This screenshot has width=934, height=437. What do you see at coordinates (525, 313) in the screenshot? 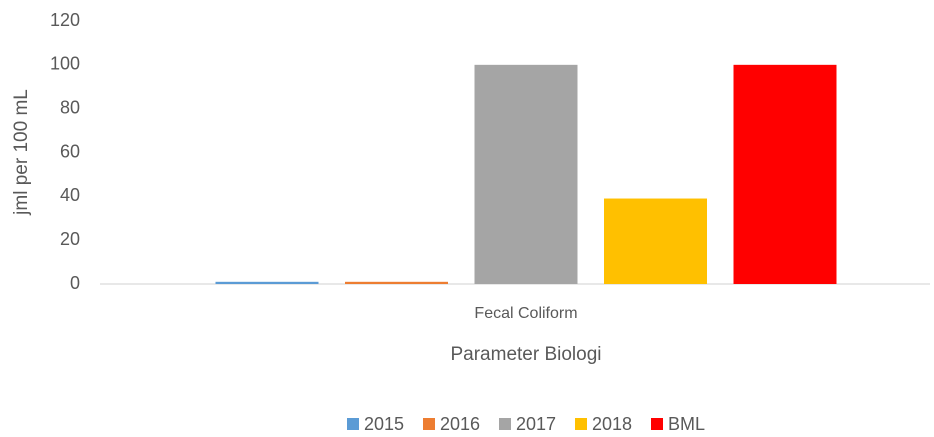
I see `x-tick-label: Fecal Coliform` at bounding box center [525, 313].